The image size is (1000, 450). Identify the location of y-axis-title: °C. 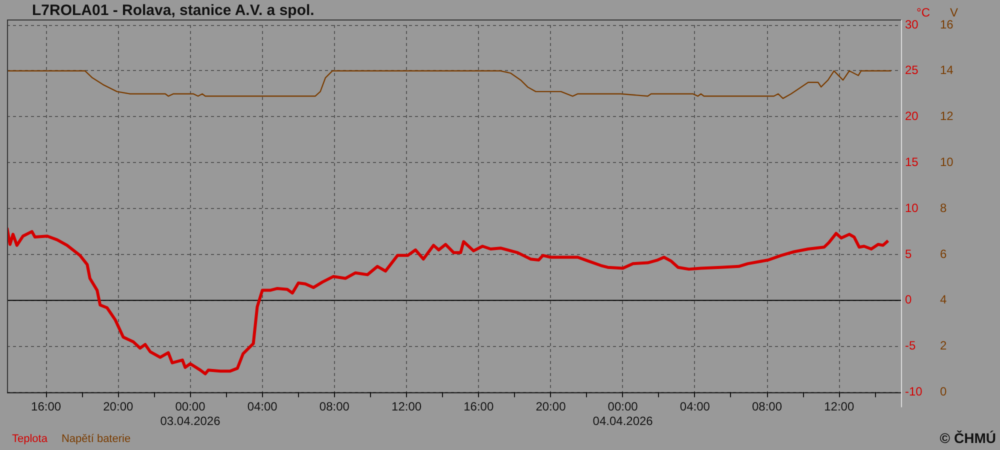
(923, 12).